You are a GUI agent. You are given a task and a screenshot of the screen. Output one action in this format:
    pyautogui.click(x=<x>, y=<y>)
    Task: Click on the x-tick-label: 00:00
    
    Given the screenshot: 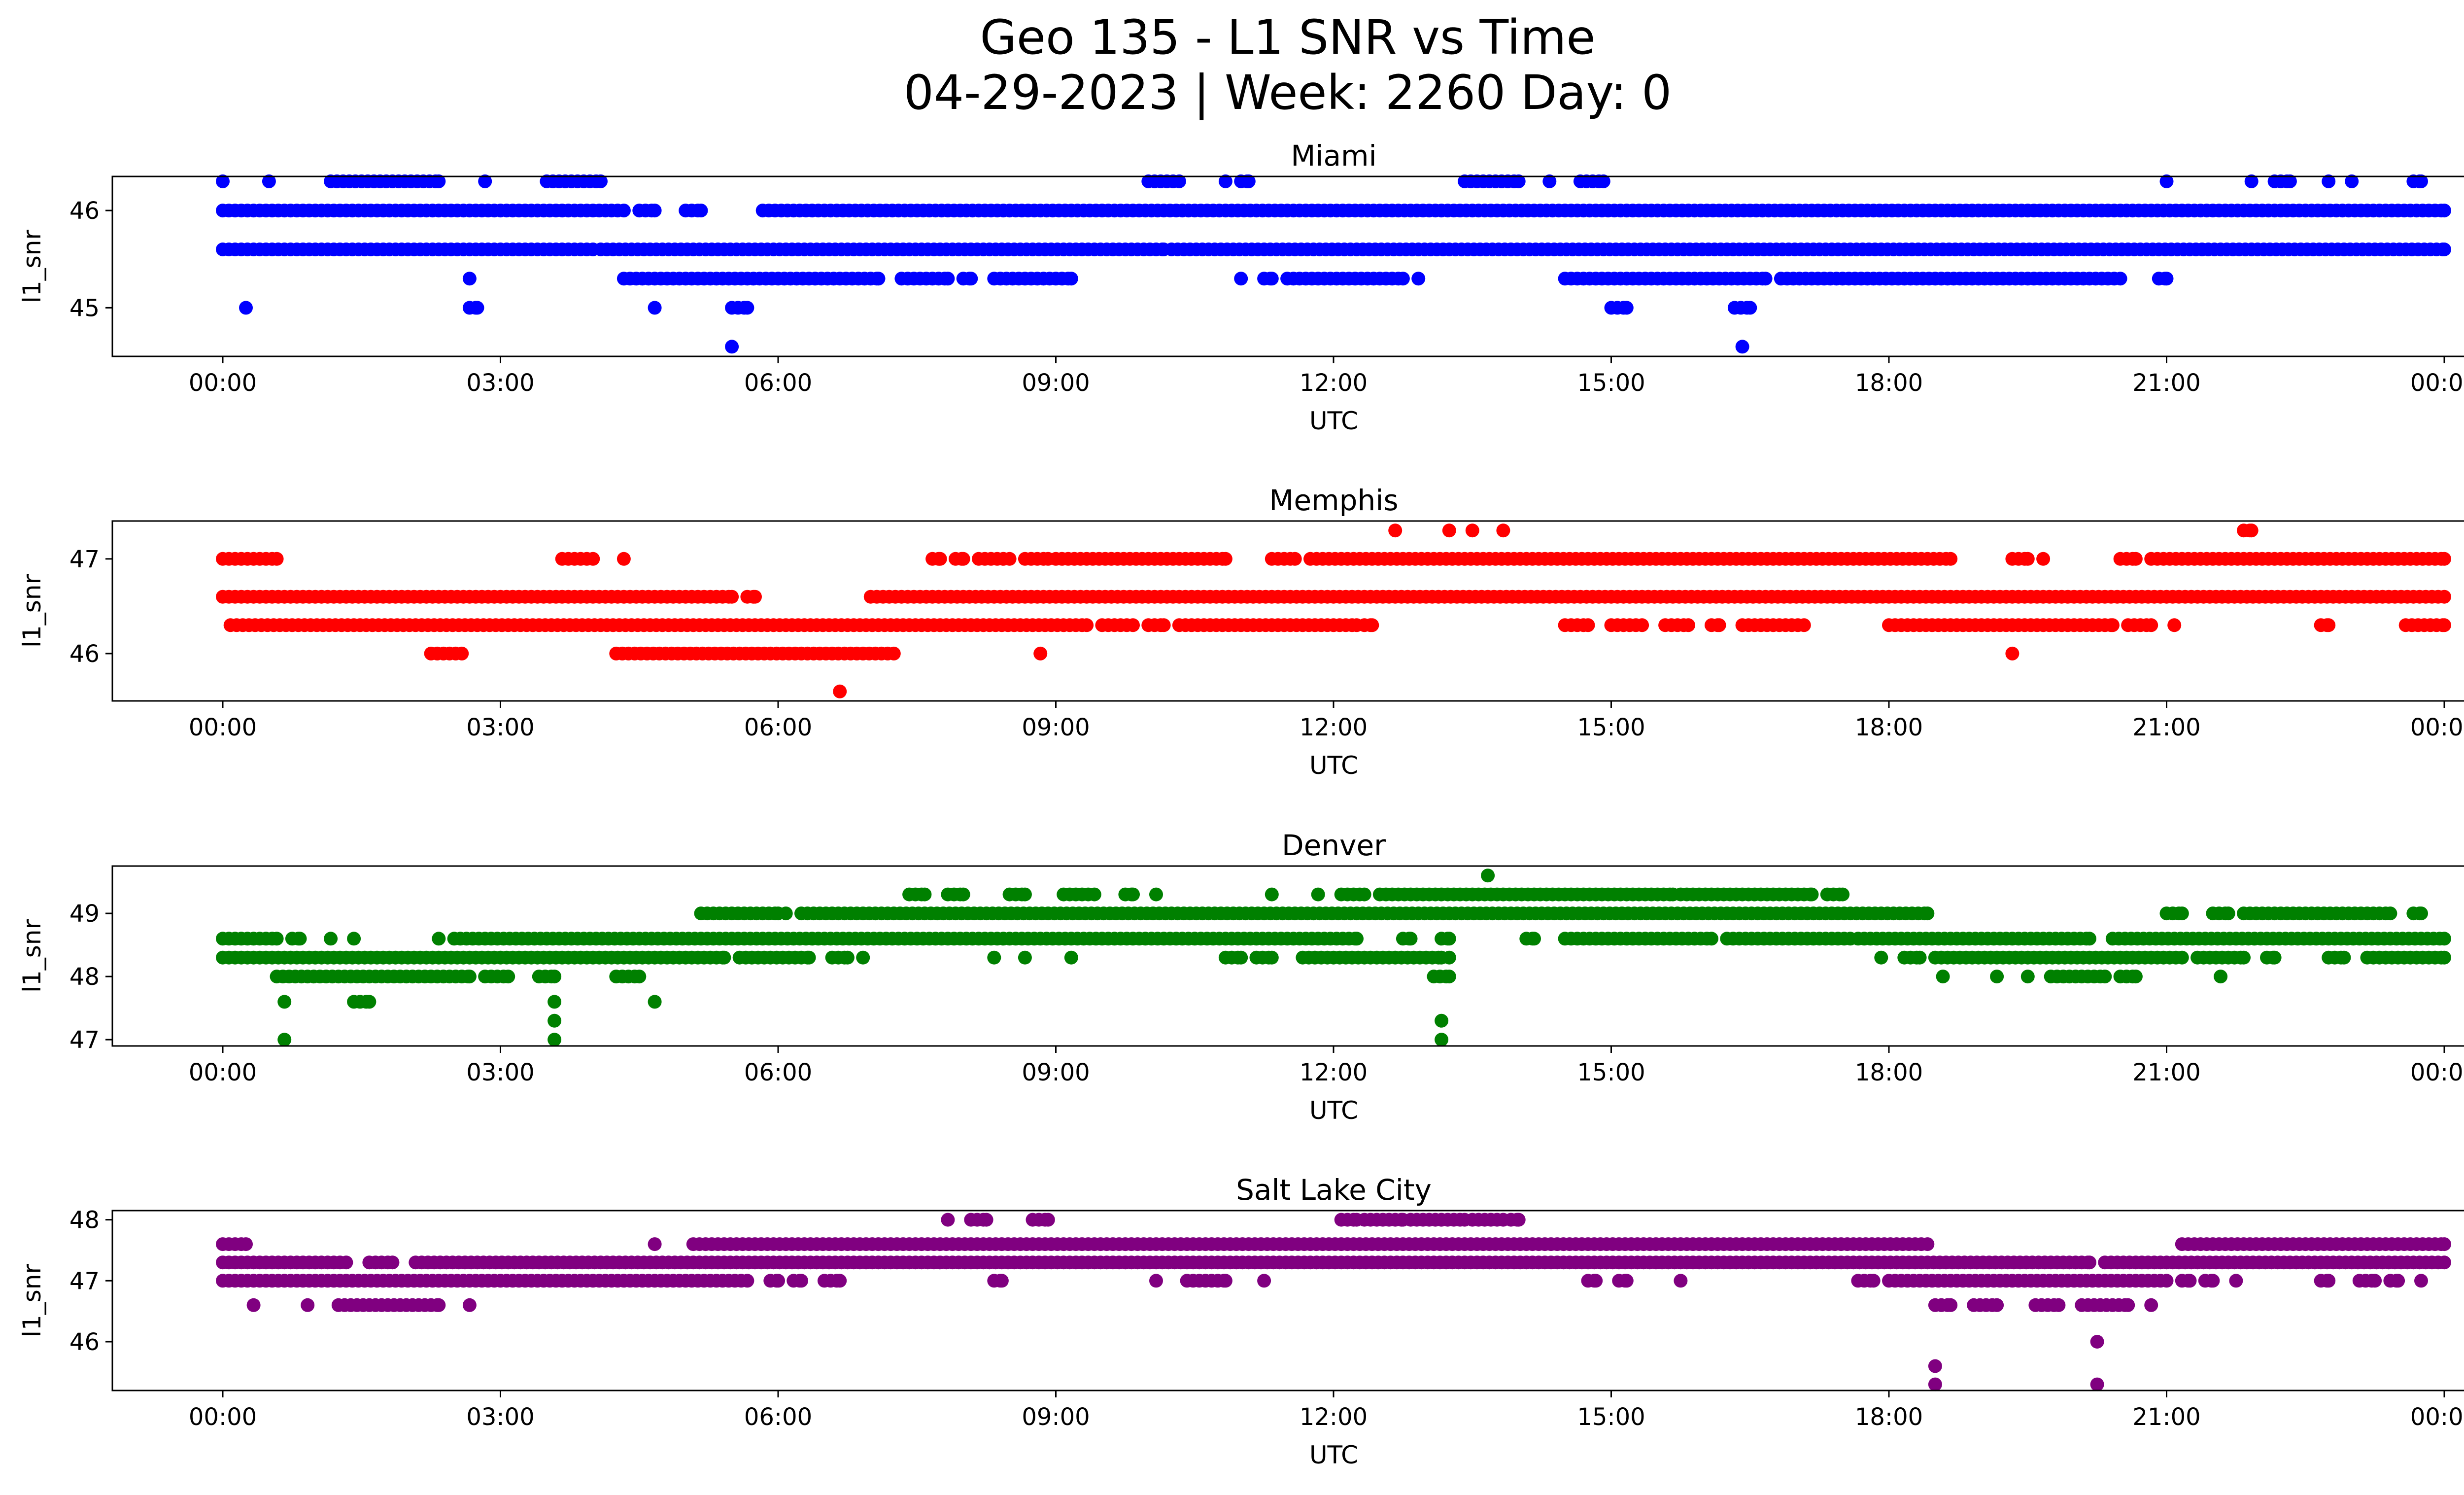 What is the action you would take?
    pyautogui.click(x=2437, y=1072)
    